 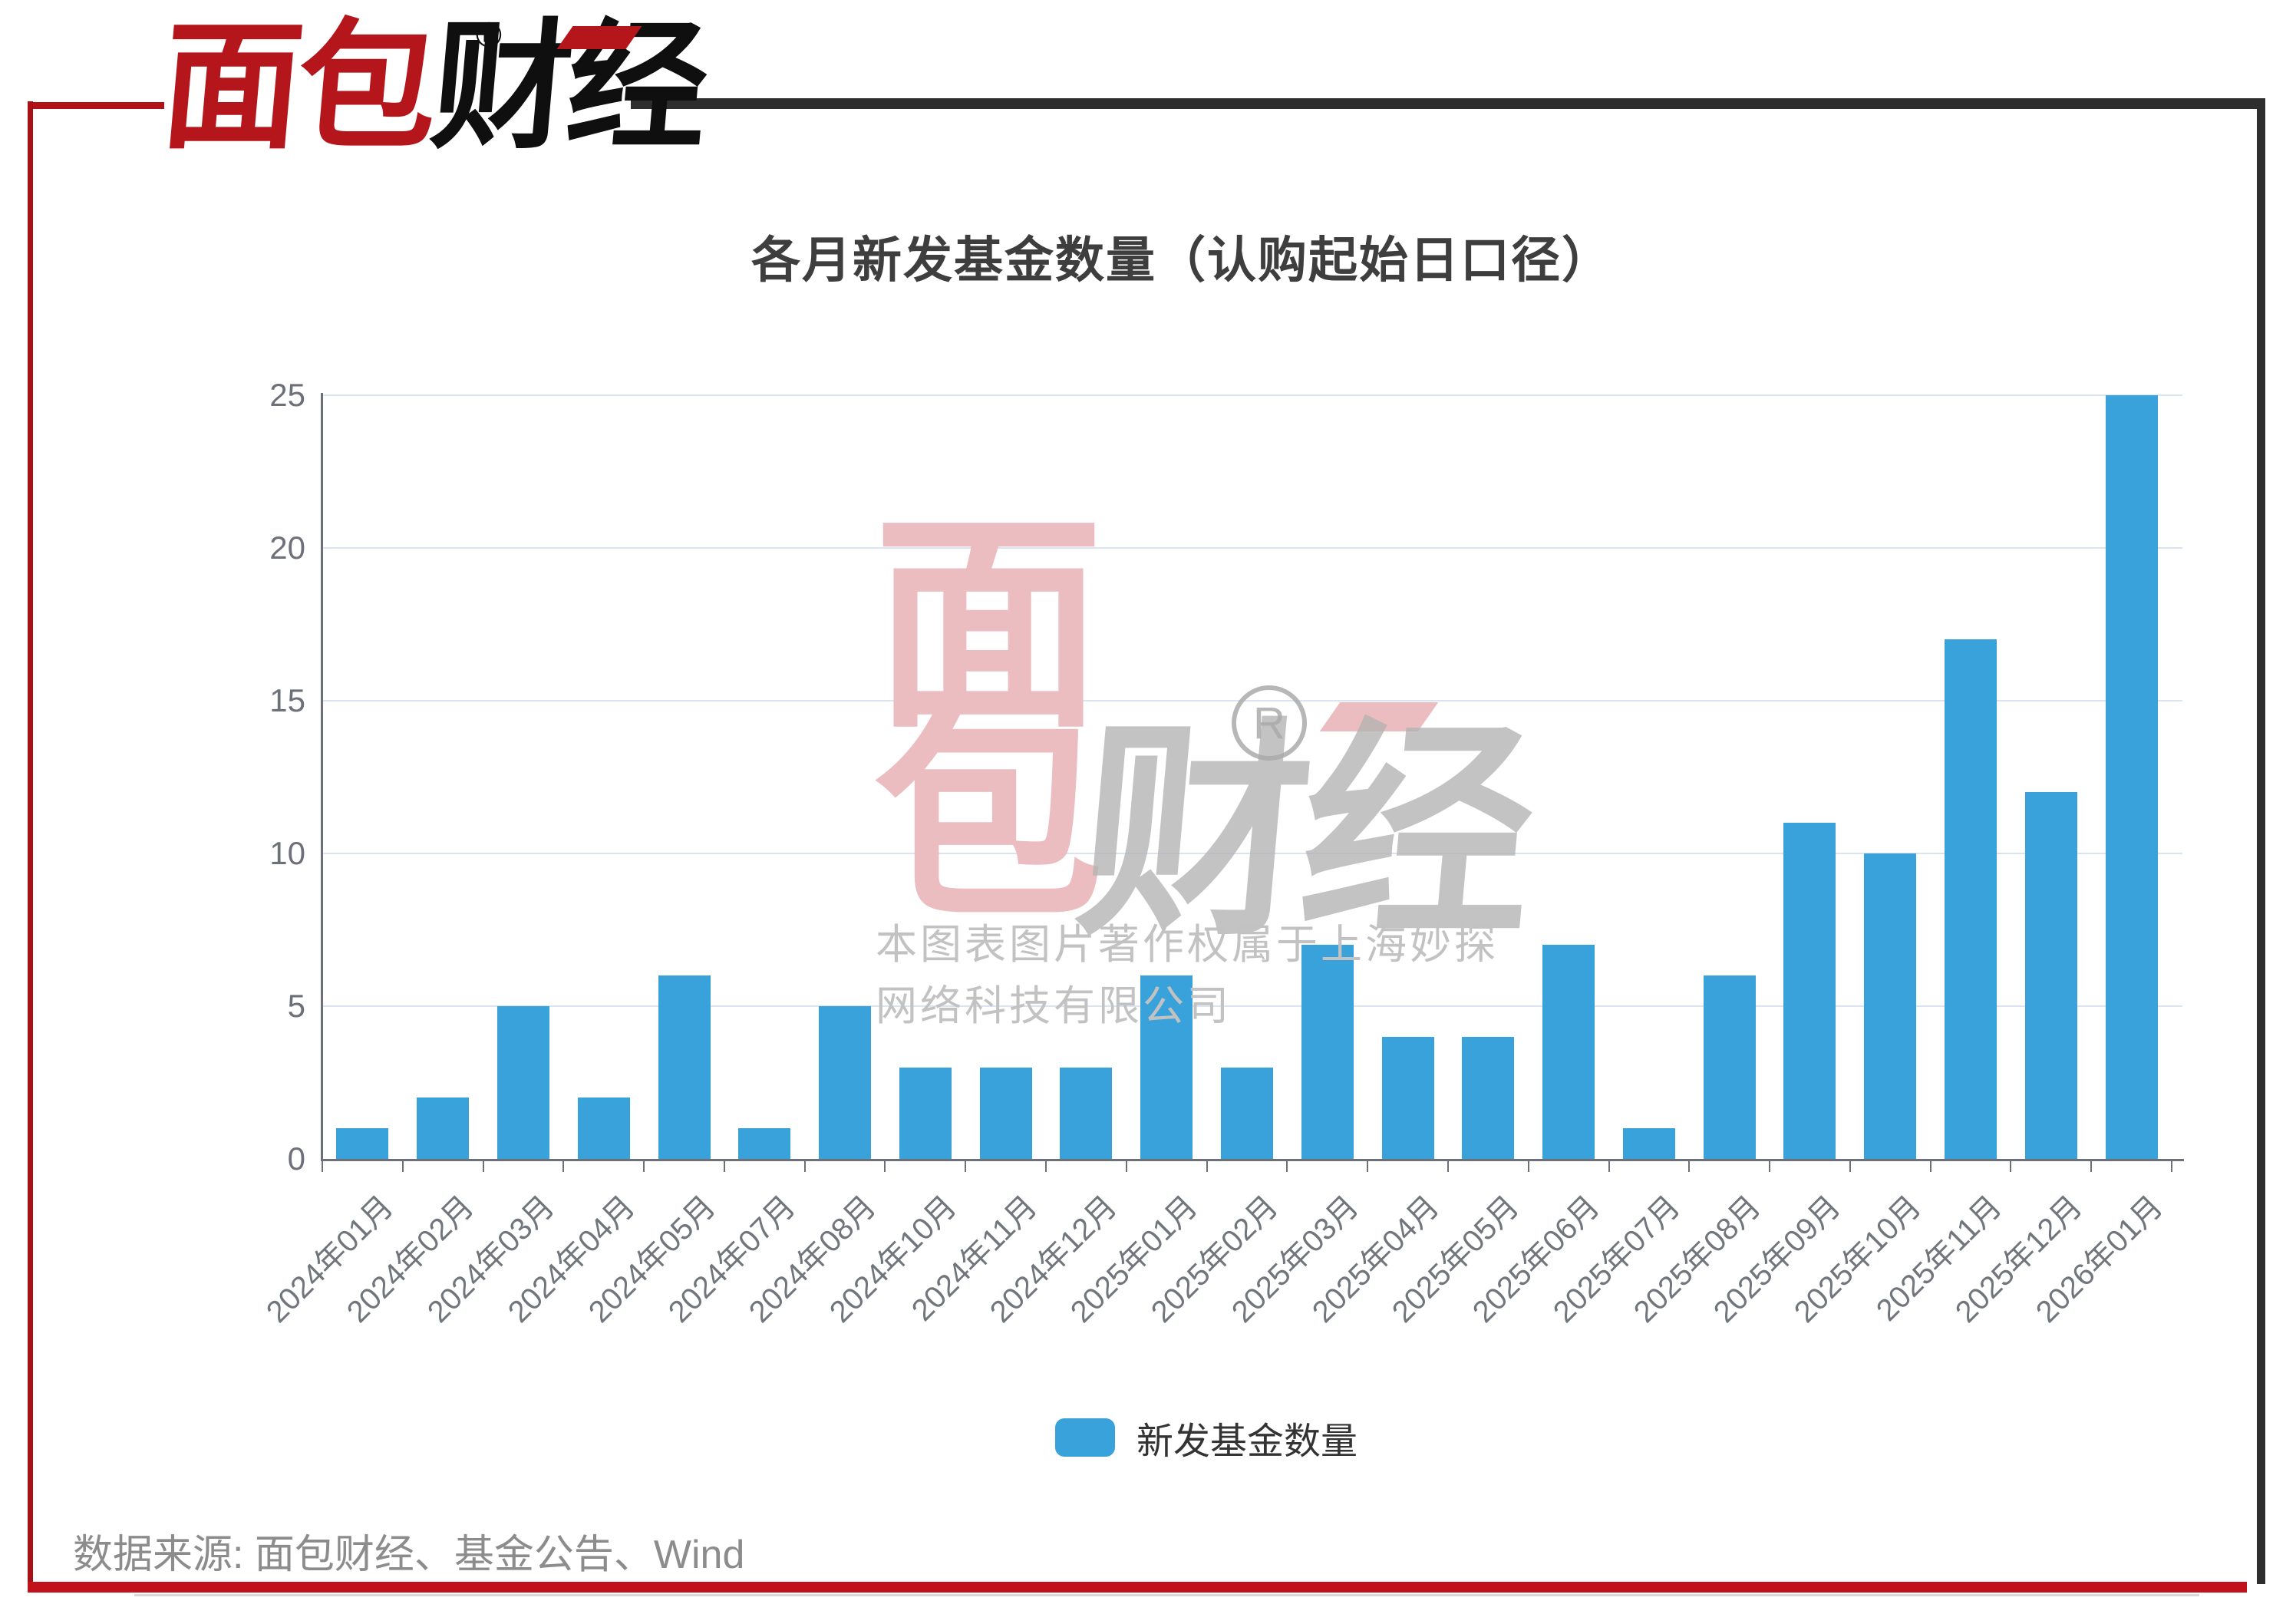 What do you see at coordinates (1137, 1587) in the screenshot?
I see `frame-bottom-red-line` at bounding box center [1137, 1587].